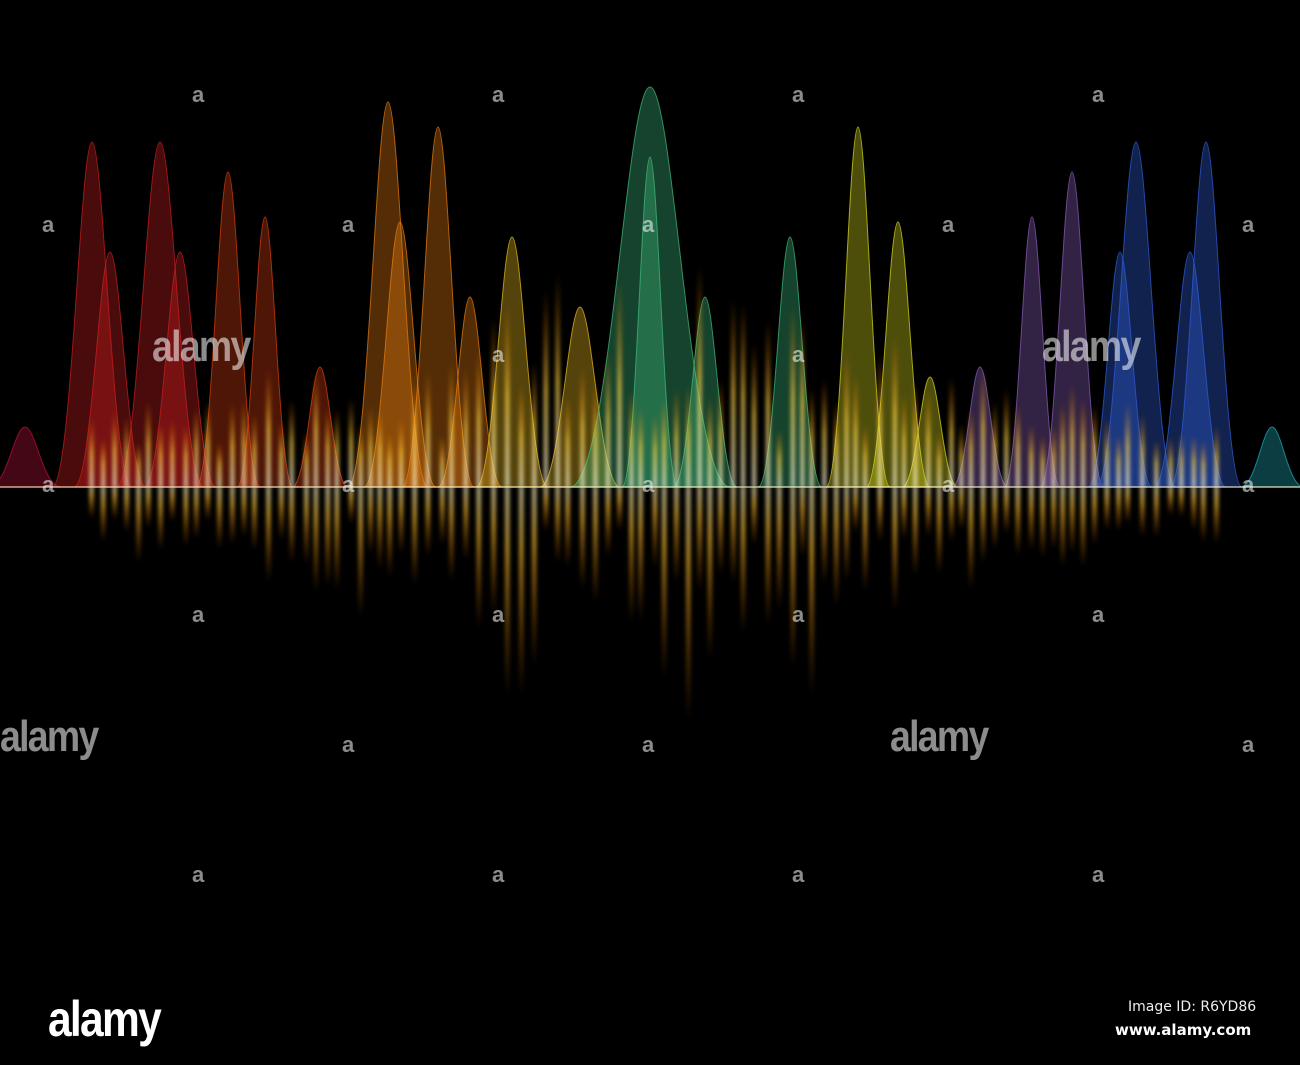 The width and height of the screenshot is (1300, 1065). I want to click on site-url: www.alamy.com, so click(1183, 1030).